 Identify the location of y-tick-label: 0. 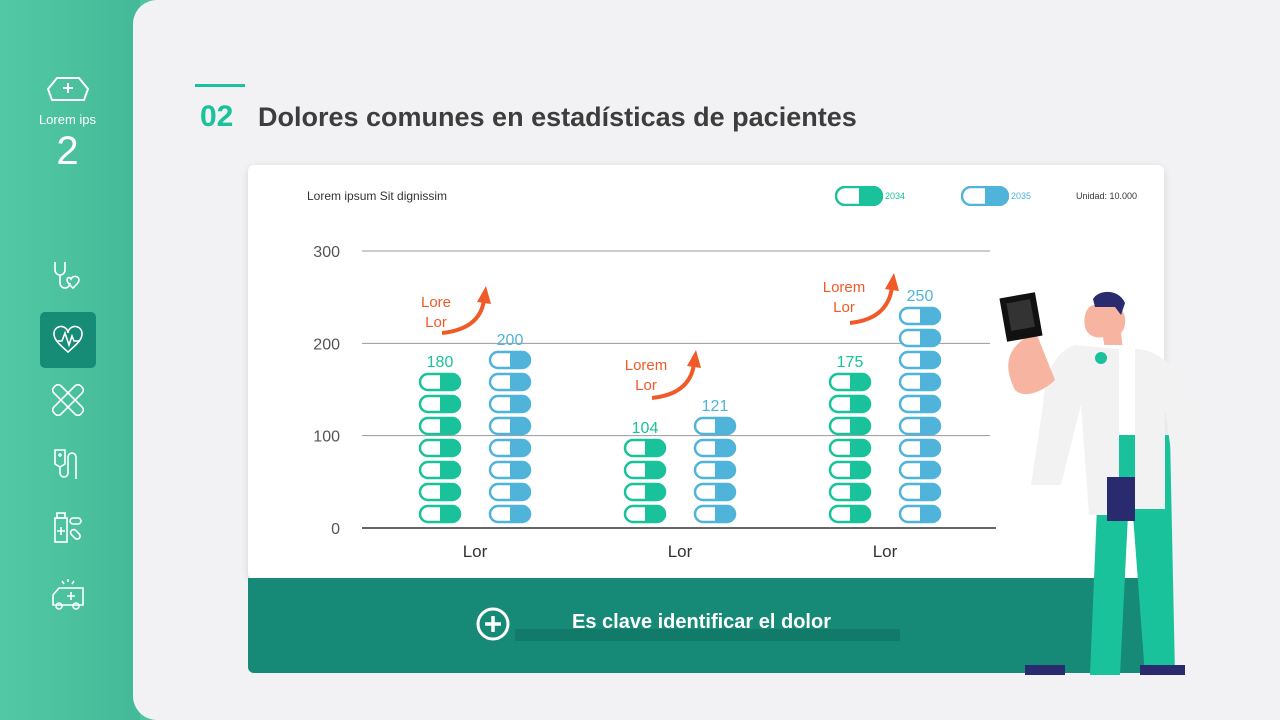
(335, 529).